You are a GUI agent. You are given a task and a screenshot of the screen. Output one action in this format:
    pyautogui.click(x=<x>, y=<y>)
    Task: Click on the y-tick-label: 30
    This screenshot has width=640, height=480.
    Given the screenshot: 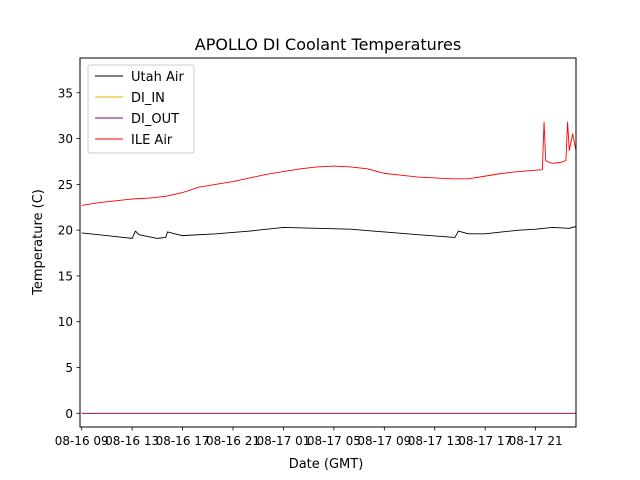 What is the action you would take?
    pyautogui.click(x=65, y=139)
    